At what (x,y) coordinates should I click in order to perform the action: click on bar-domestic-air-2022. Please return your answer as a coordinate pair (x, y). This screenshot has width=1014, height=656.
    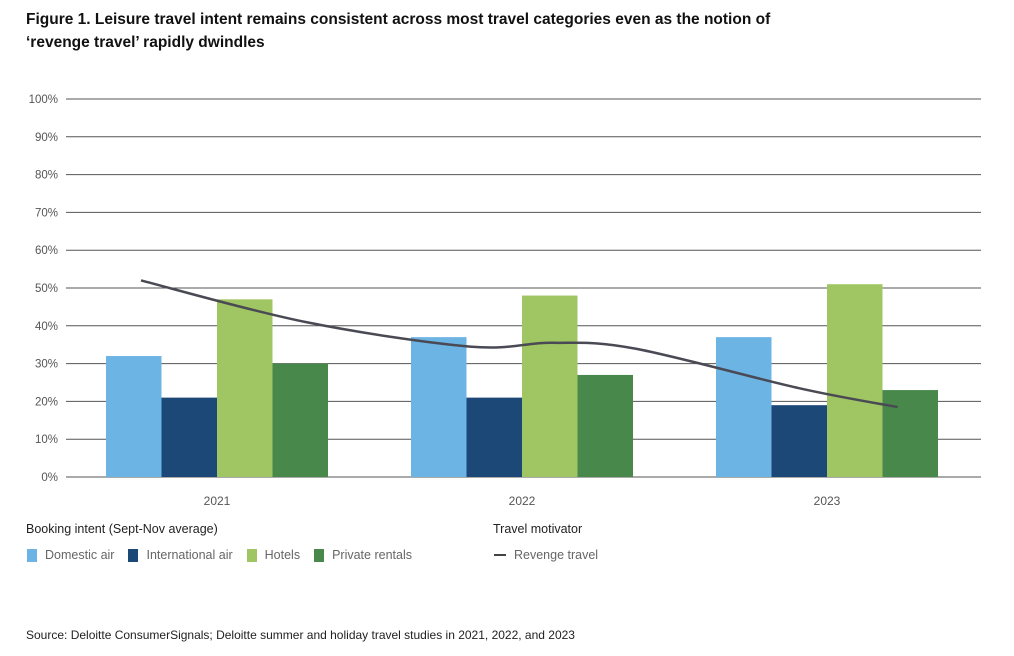
    Looking at the image, I should click on (439, 407).